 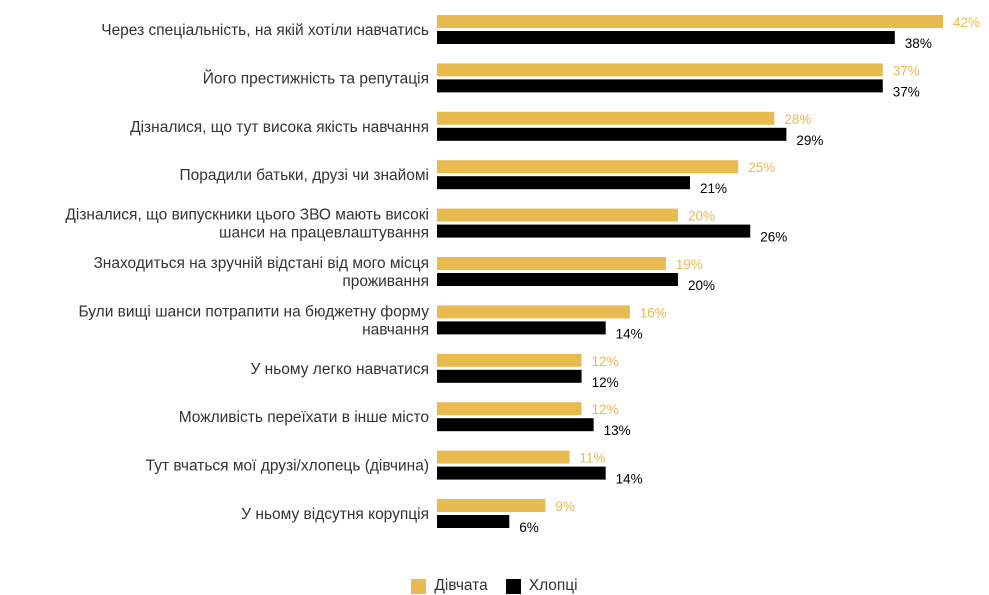 I want to click on legend-item-girls: Дівчата, so click(x=449, y=586).